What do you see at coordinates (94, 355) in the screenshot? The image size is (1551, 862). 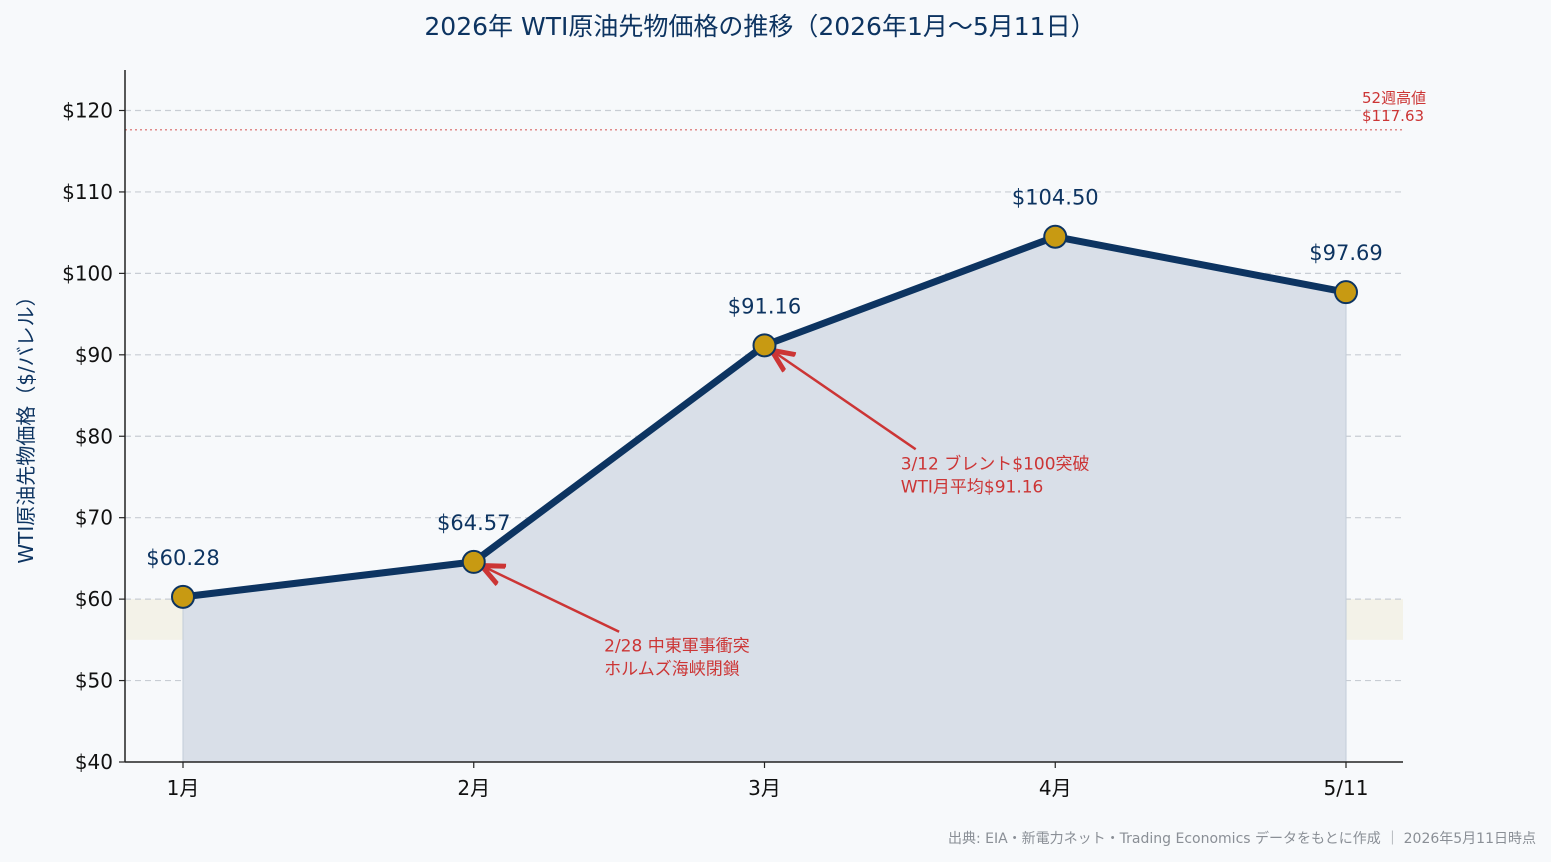 I see `y-tick-label: $90` at bounding box center [94, 355].